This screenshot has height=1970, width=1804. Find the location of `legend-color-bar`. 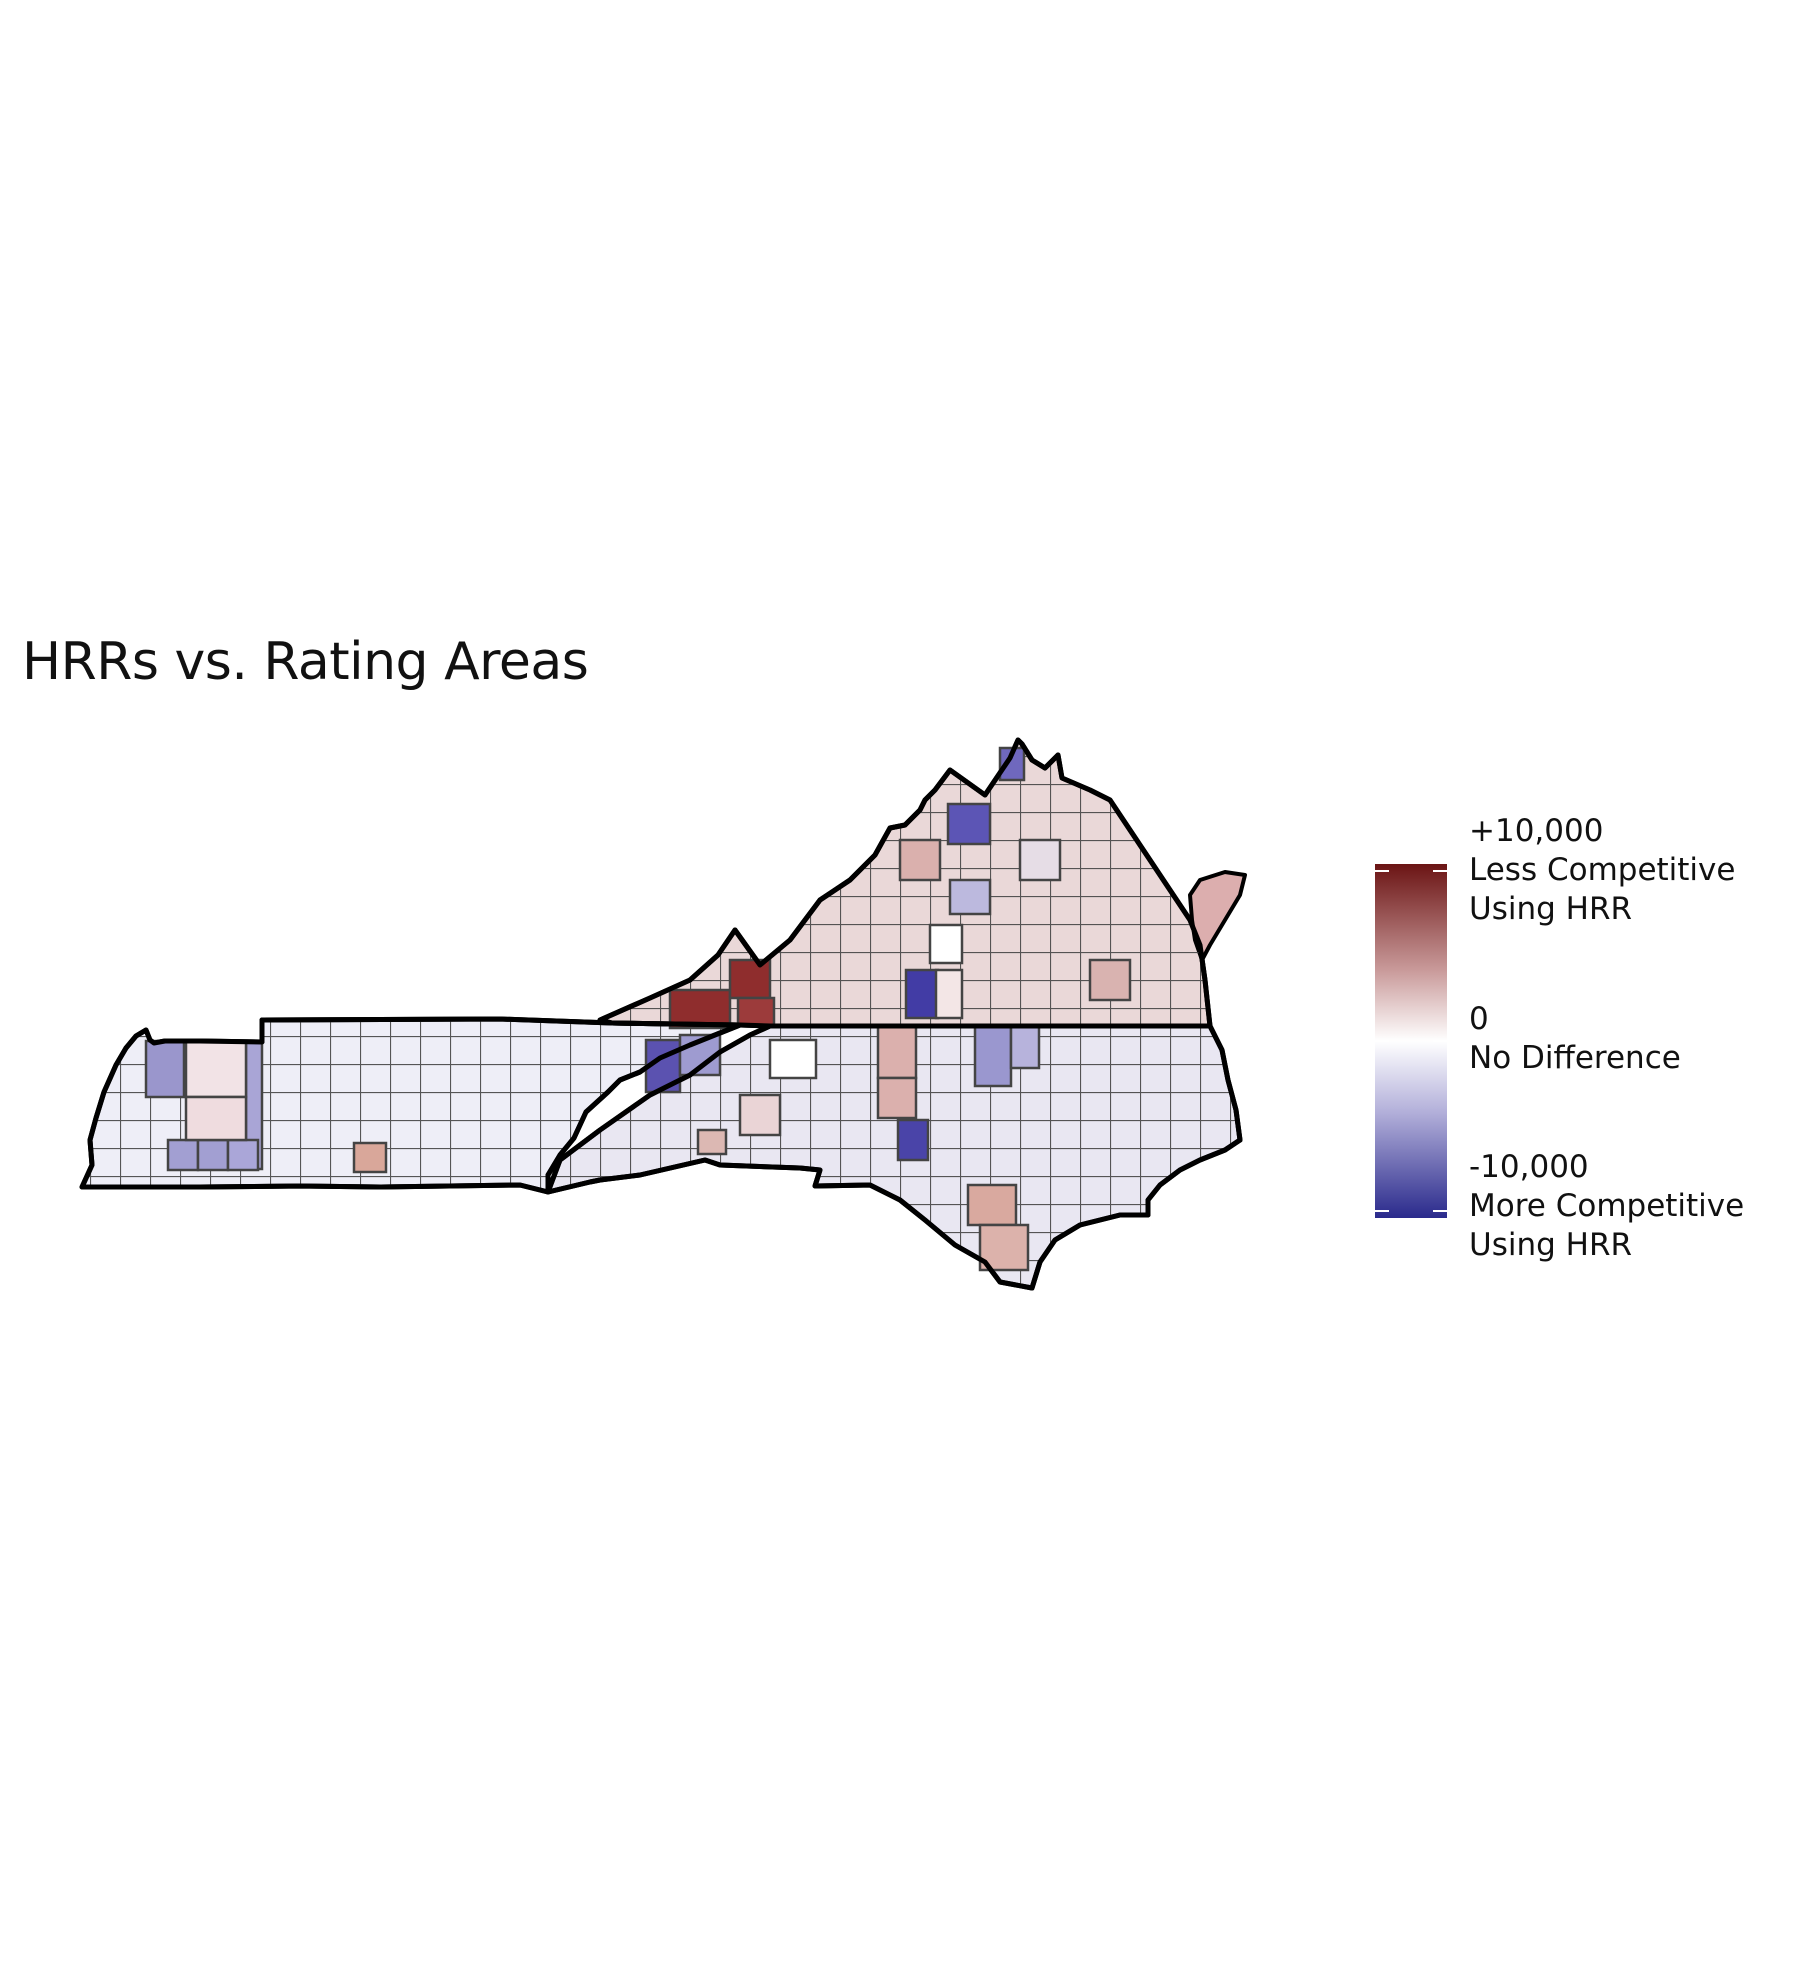

legend-color-bar is located at coordinates (1411, 1041).